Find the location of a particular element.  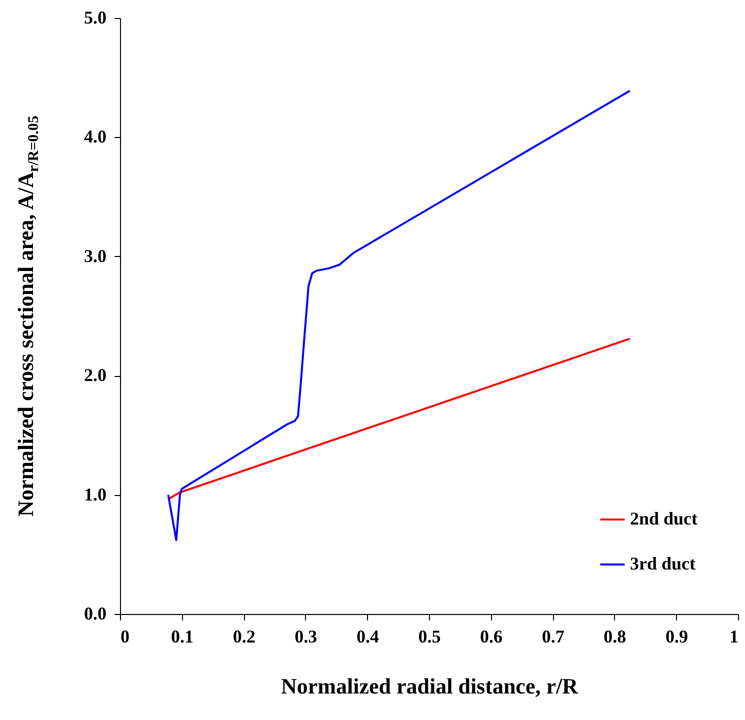

x-tick-label: 0.7 is located at coordinates (553, 636).